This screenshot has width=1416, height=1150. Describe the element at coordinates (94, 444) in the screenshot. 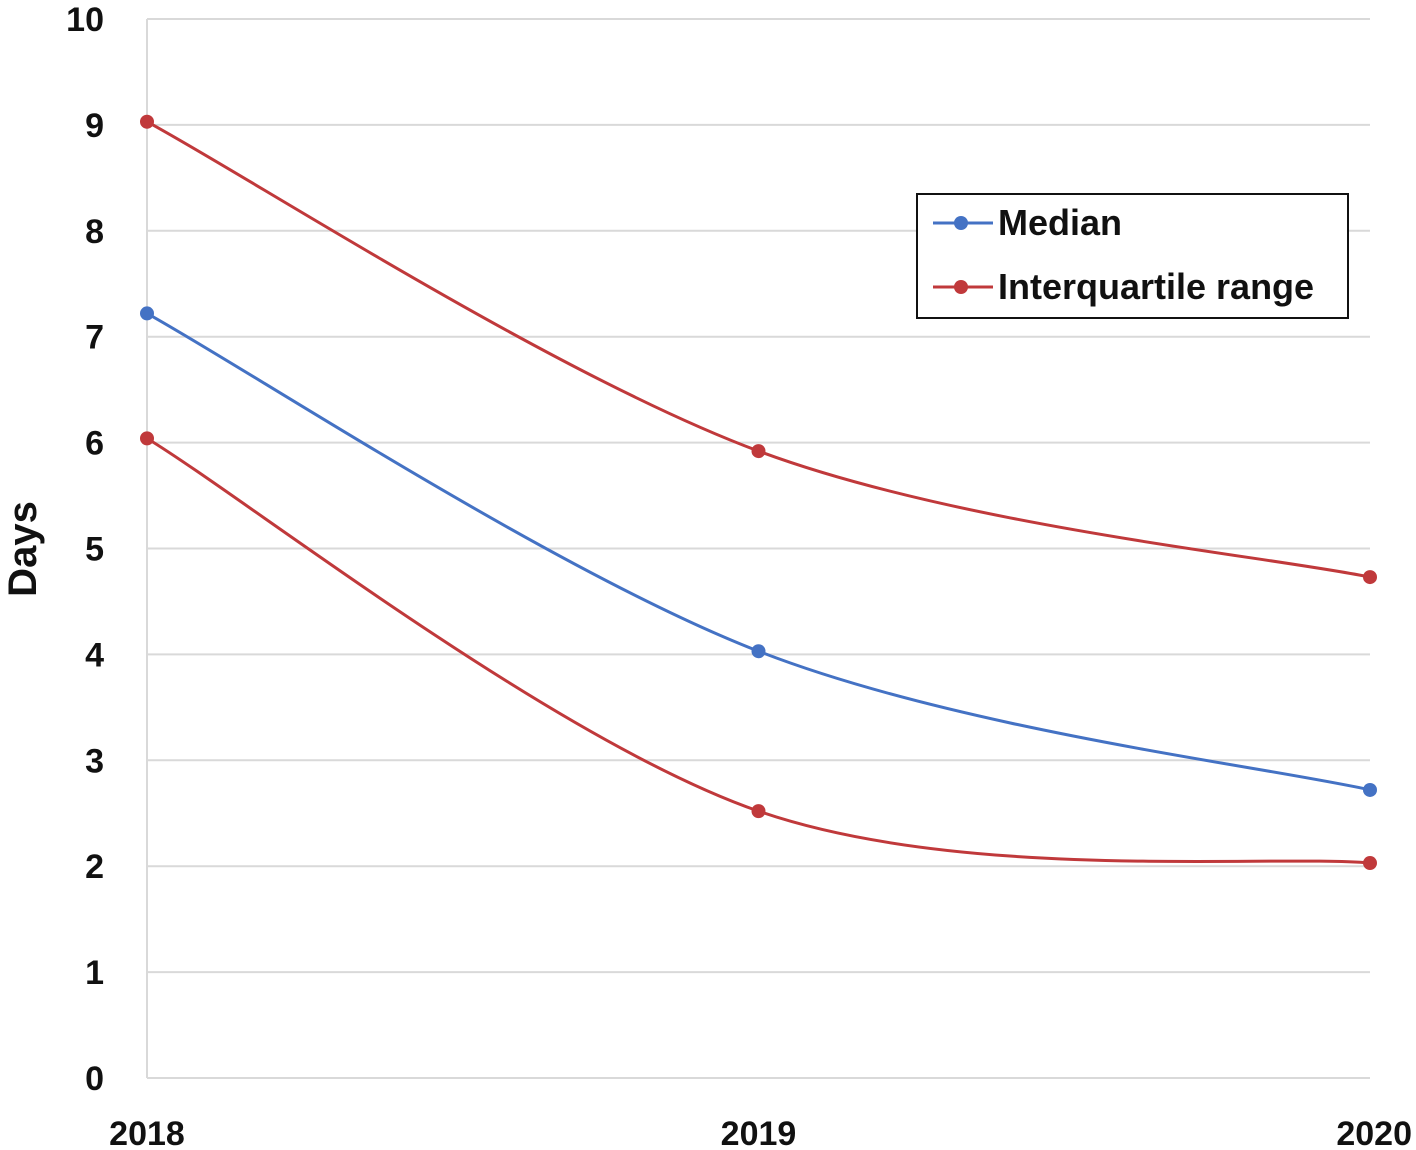

I see `y-tick-label: 6` at that location.